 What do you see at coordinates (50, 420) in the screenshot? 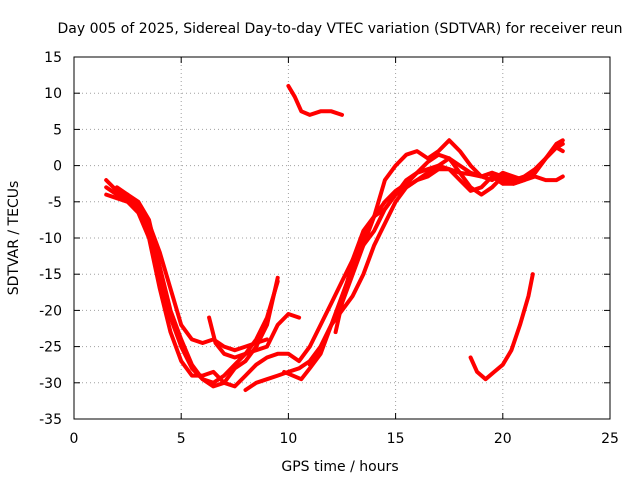
I see `y-tick-label: -35` at bounding box center [50, 420].